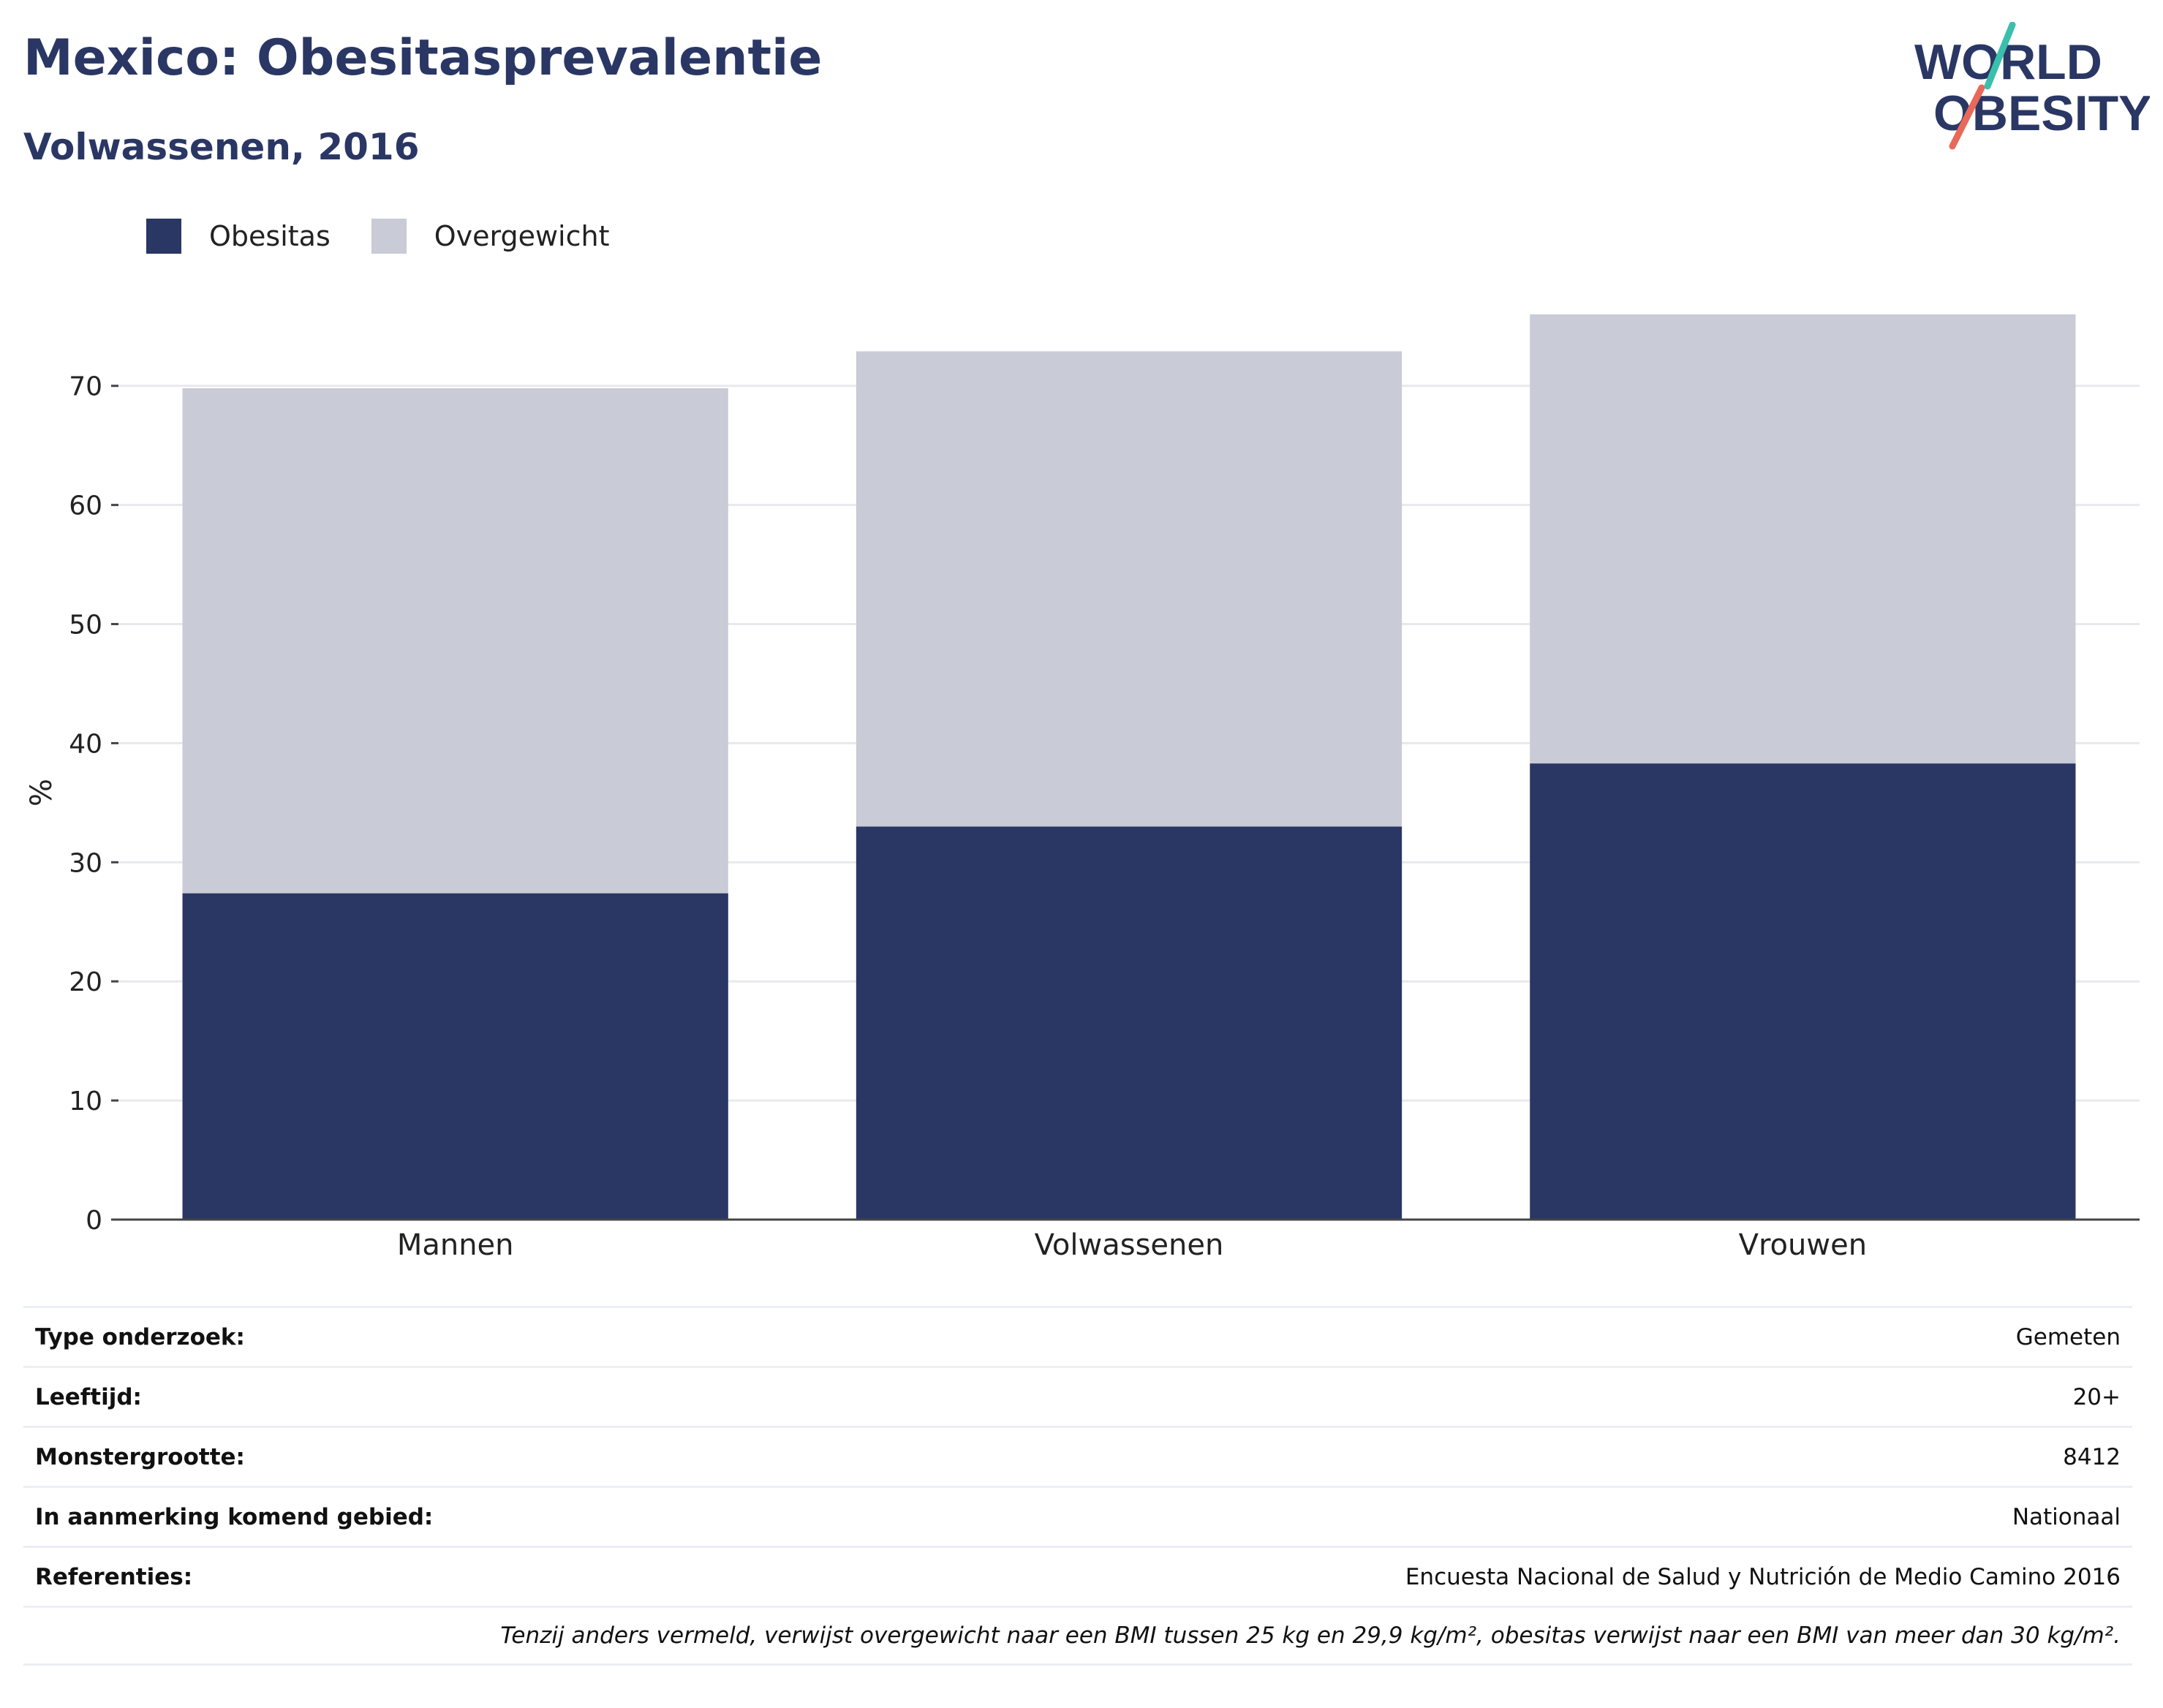 The height and width of the screenshot is (1708, 2163). I want to click on legend-swatch-overgewicht, so click(389, 236).